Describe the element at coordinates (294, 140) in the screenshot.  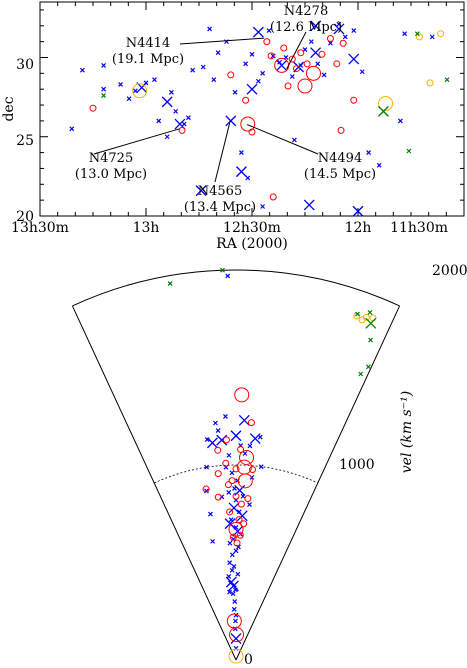
I see `sky-cross-small-0-45-b` at that location.